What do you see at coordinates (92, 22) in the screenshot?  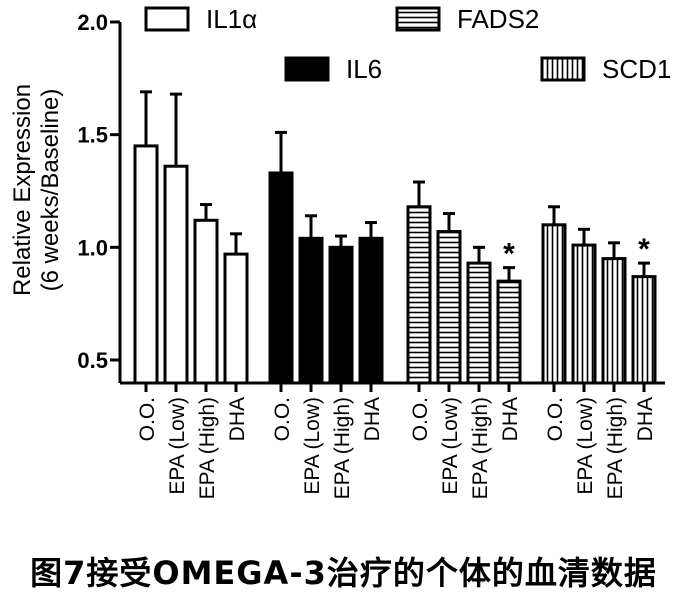 I see `y-tick-label: 2.0` at bounding box center [92, 22].